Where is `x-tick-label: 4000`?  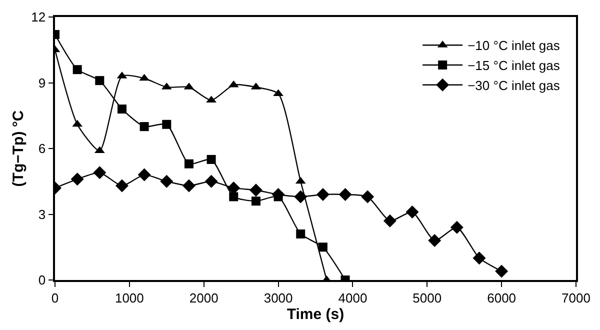
x-tick-label: 4000 is located at coordinates (353, 298).